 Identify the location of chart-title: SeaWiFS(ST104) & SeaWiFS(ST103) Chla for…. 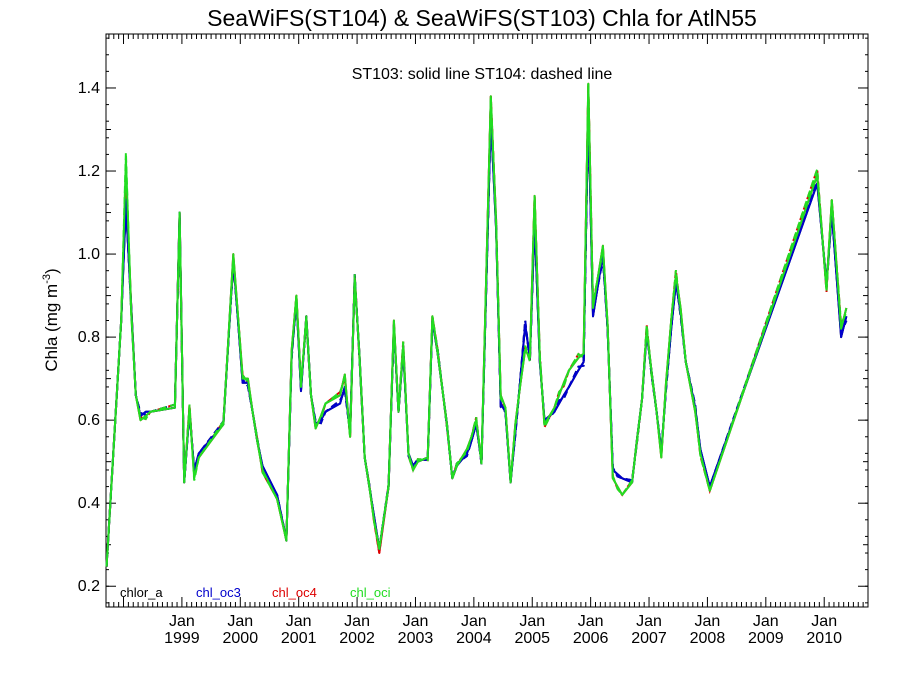
(482, 18).